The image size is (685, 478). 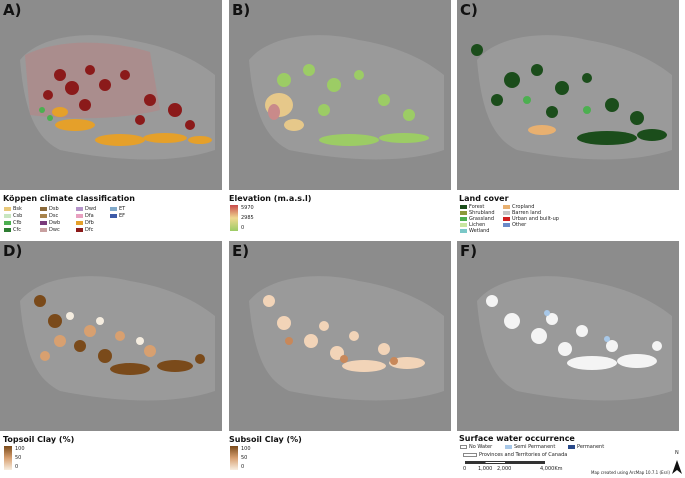 I want to click on panel-b-label: B), so click(x=241, y=10).